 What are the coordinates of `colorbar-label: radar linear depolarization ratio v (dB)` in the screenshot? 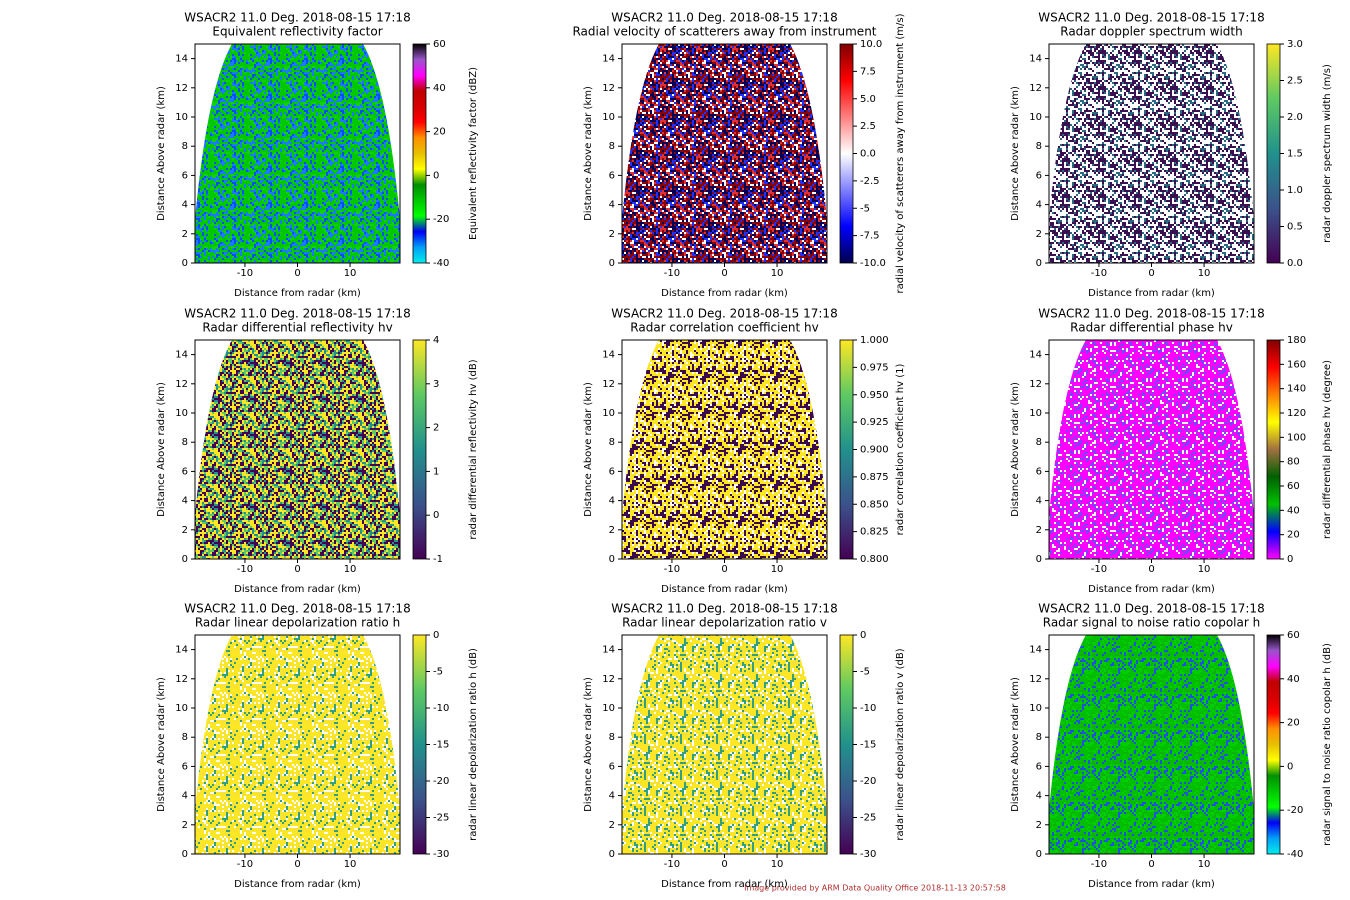 It's located at (900, 744).